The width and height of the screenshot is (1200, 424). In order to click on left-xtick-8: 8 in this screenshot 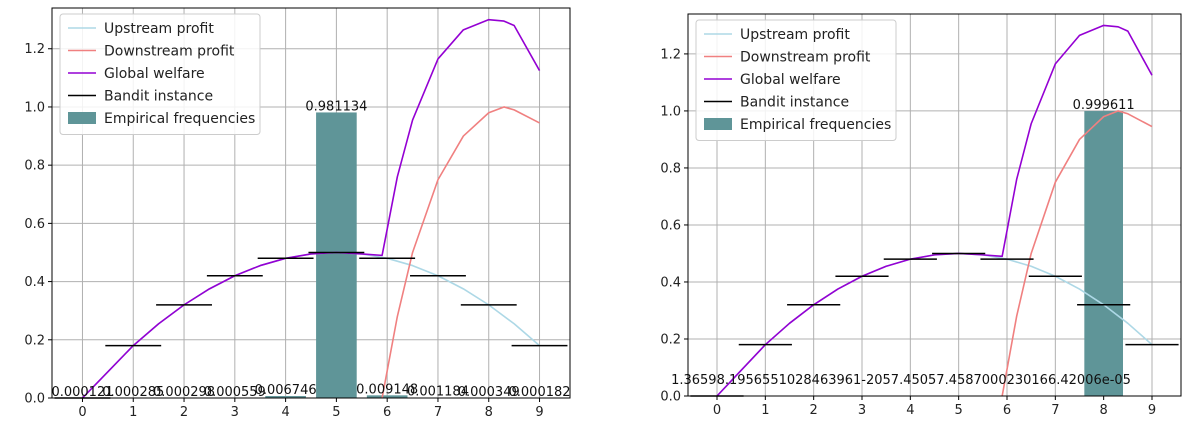, I will do `click(489, 412)`.